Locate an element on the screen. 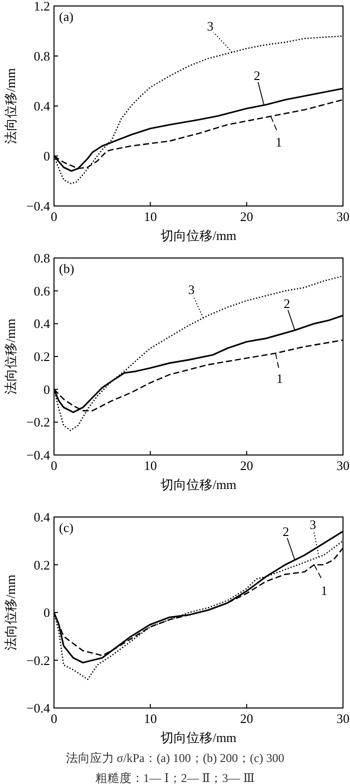  text: 粗糙度：1— Ⅰ；2— Ⅱ；3— Ⅲ is located at coordinates (175, 777).